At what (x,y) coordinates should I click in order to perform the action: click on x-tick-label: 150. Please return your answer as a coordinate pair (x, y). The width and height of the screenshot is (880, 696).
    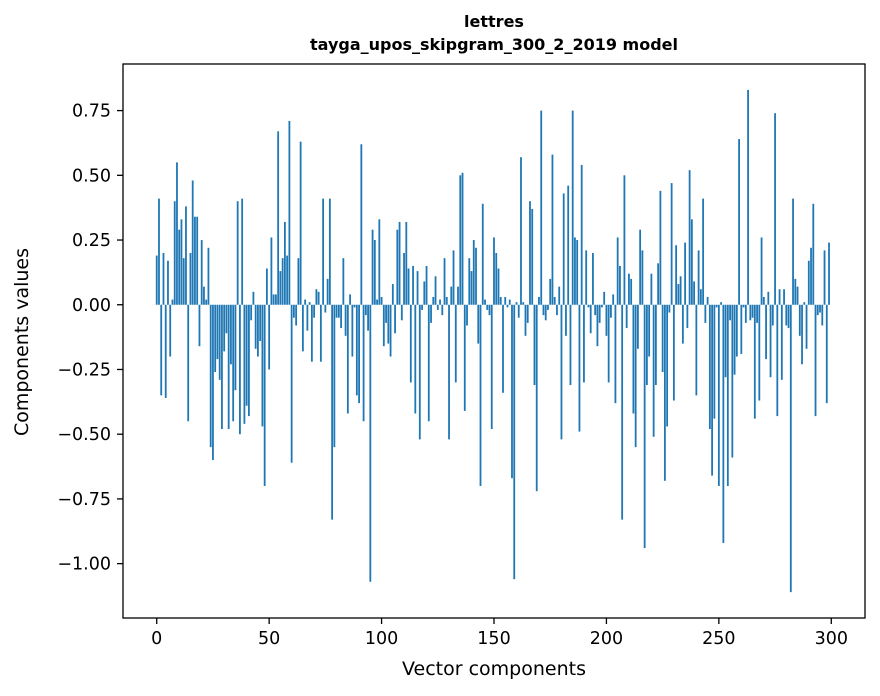
    Looking at the image, I should click on (493, 639).